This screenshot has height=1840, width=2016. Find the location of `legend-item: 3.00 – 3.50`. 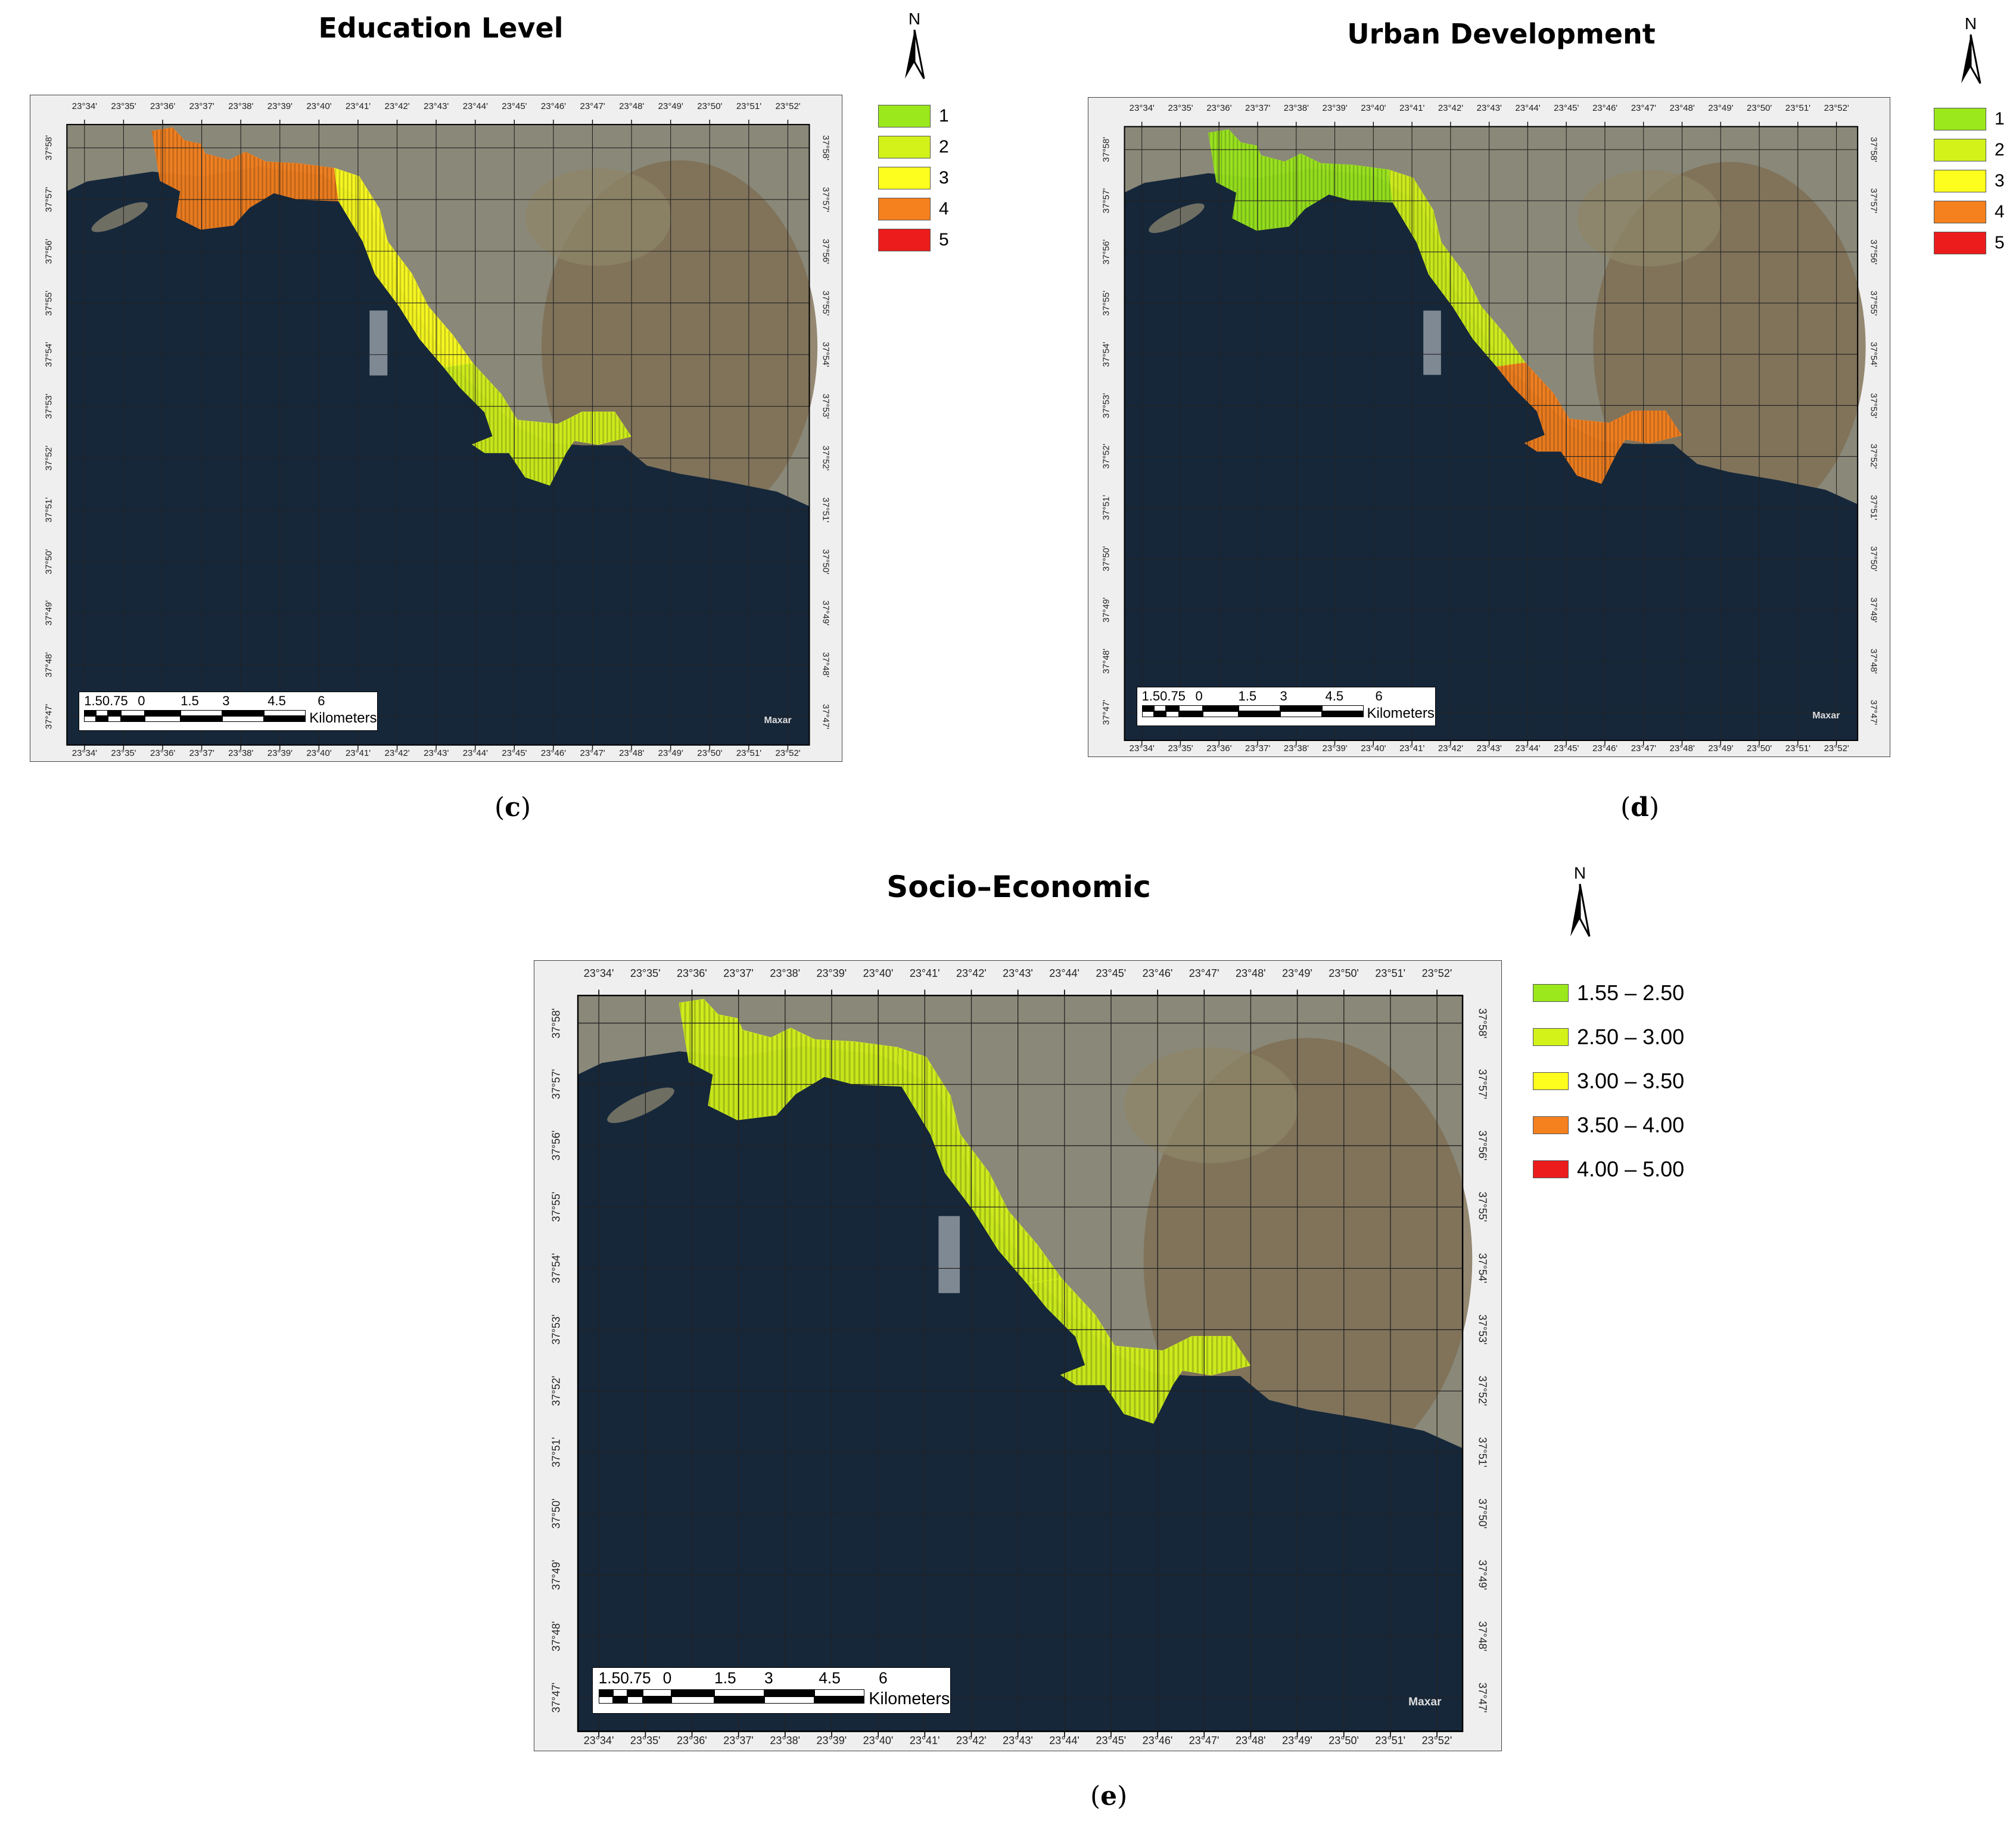

legend-item: 3.00 – 3.50 is located at coordinates (1608, 1081).